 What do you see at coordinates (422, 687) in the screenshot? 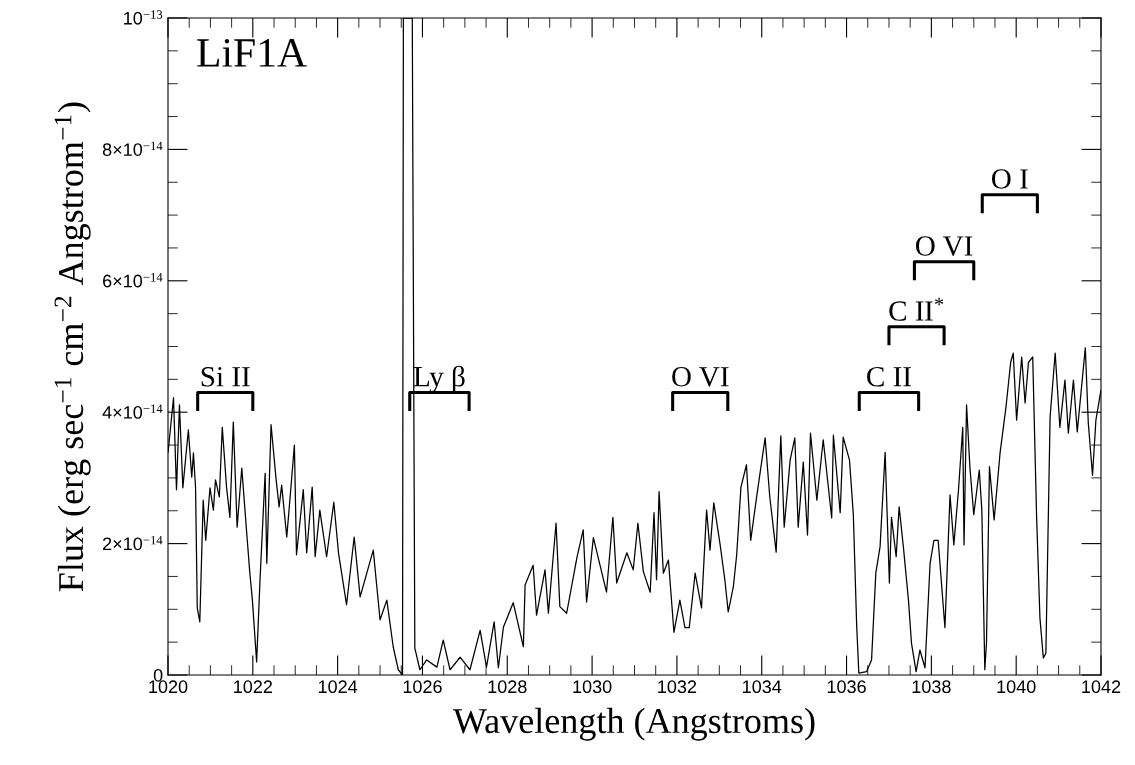
I see `x-tick-label: 1026` at bounding box center [422, 687].